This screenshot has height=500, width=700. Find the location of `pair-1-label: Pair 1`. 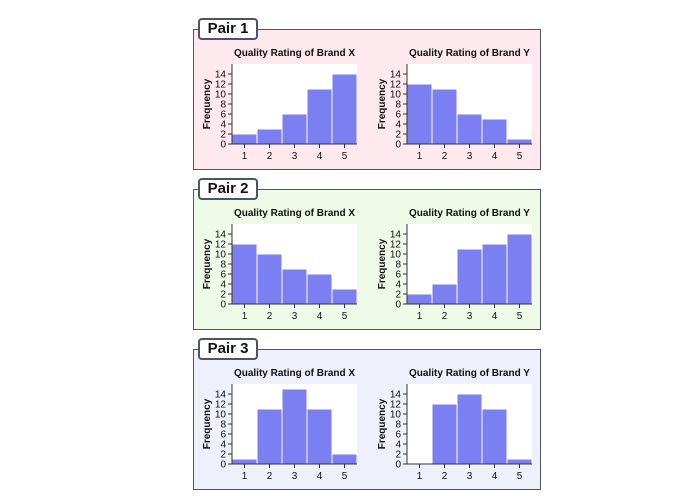

pair-1-label: Pair 1 is located at coordinates (228, 29).